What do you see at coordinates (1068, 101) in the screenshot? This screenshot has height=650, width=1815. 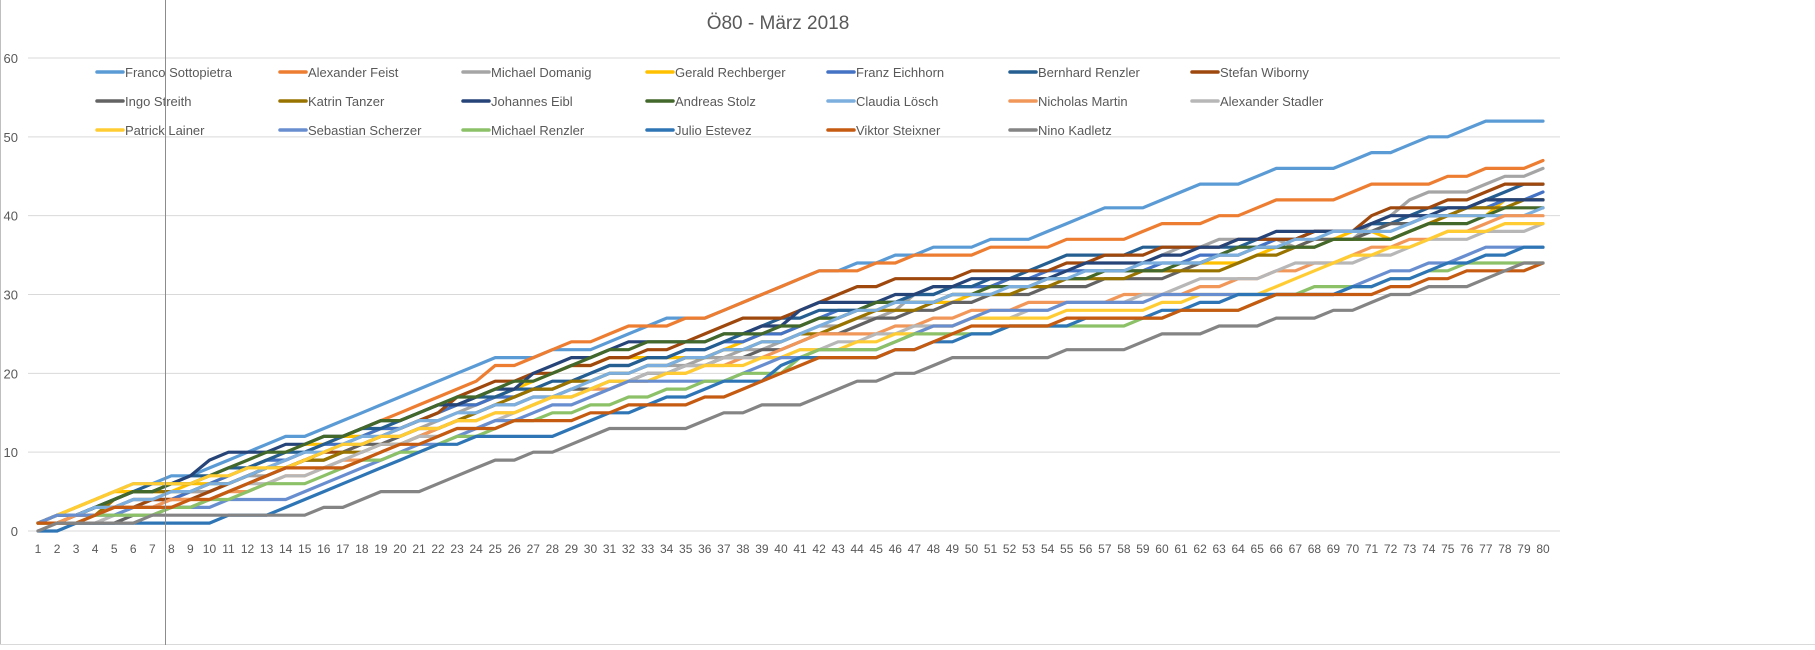 I see `legend-item: Nicholas Martin` at bounding box center [1068, 101].